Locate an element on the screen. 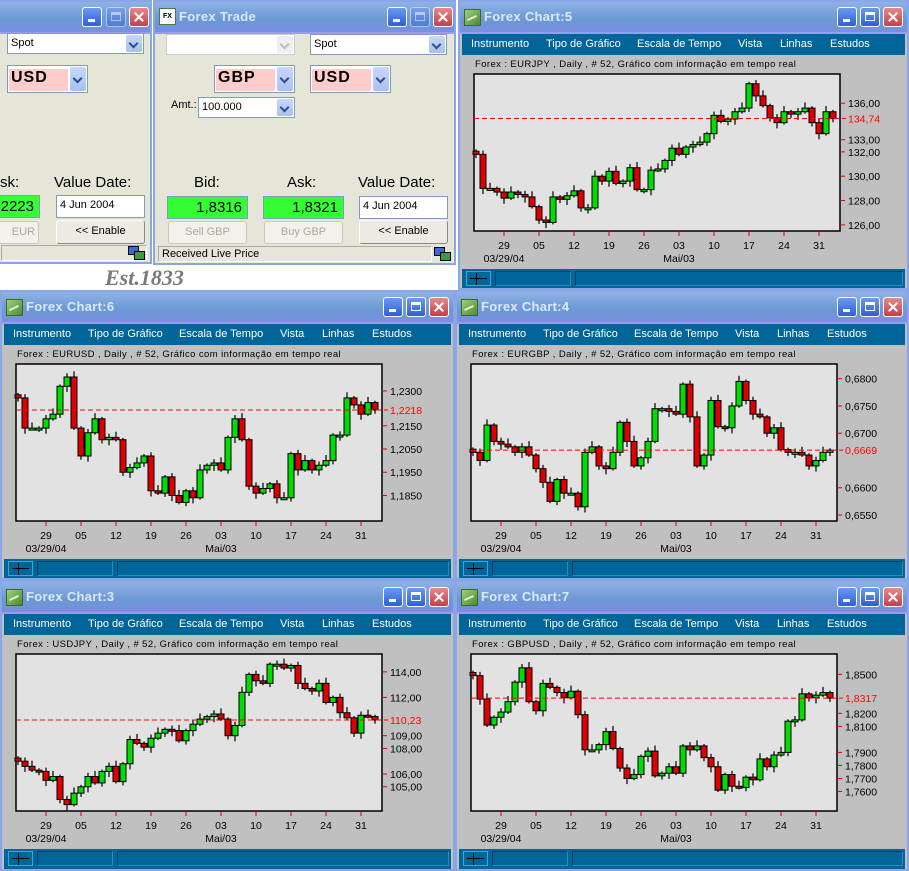 The image size is (909, 871). title-bar: Forex Chart:5 is located at coordinates (683, 18).